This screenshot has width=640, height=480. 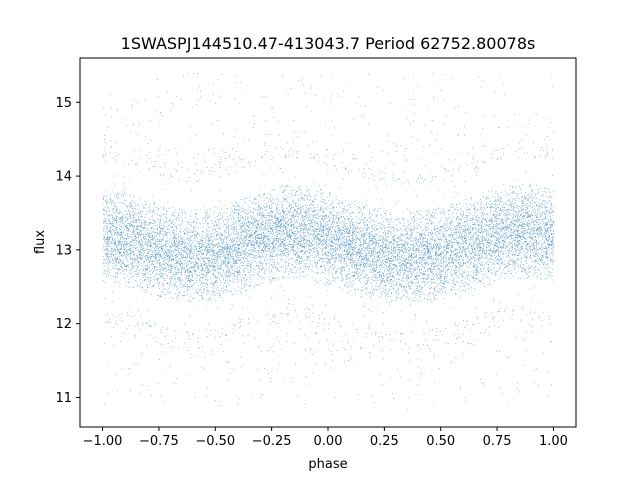 What do you see at coordinates (328, 441) in the screenshot?
I see `x-tick-label: 0.00` at bounding box center [328, 441].